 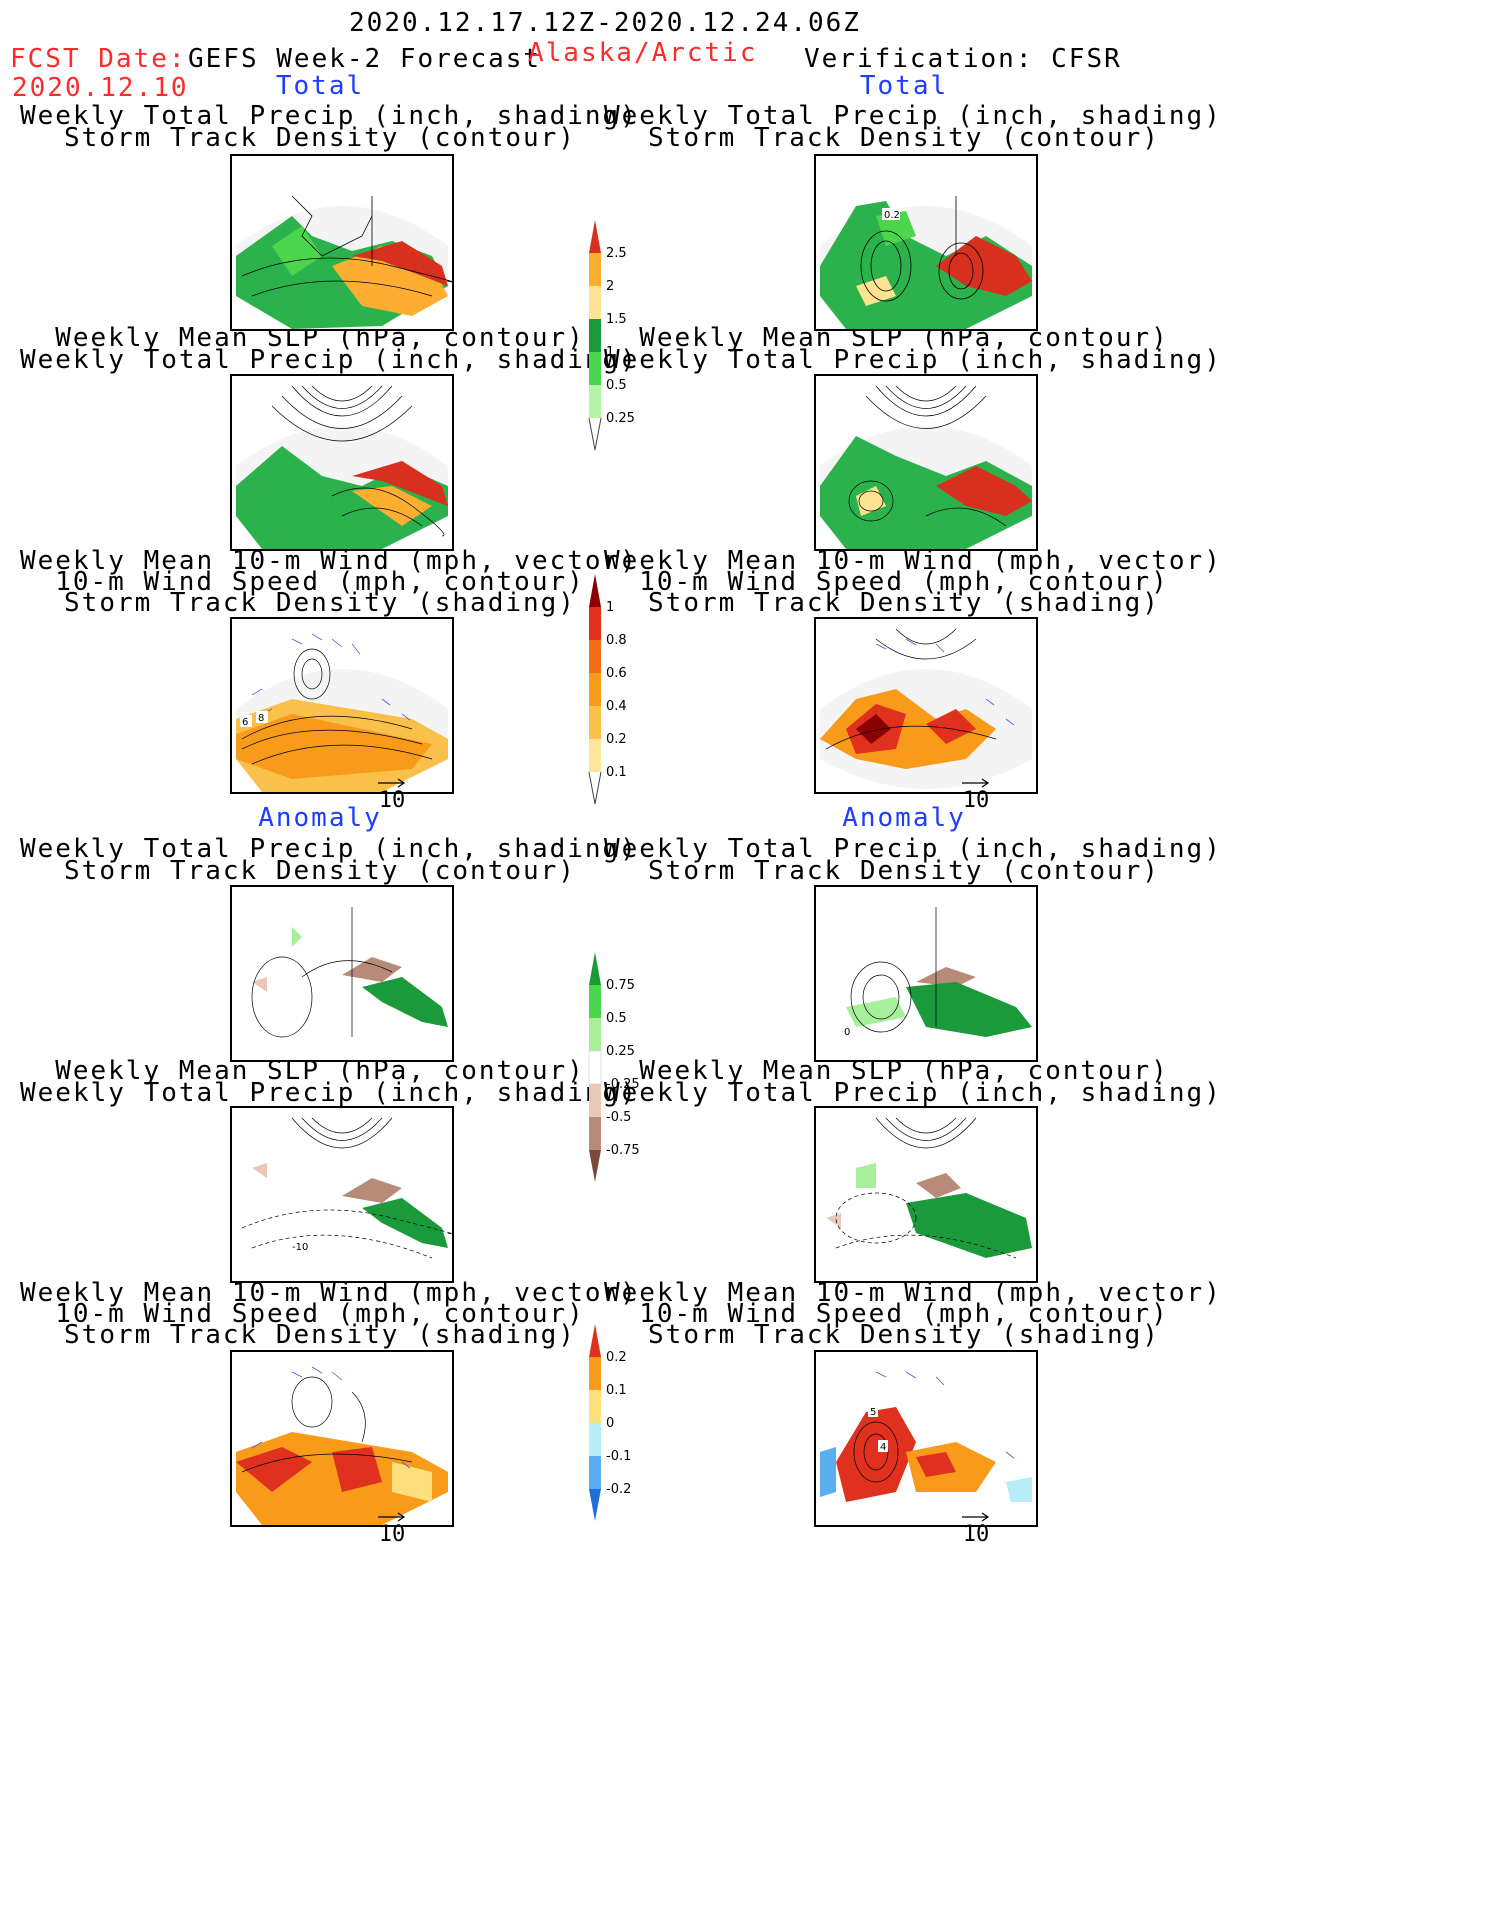 I want to click on vector-reference-anomaly-observed: 10, so click(x=976, y=1529).